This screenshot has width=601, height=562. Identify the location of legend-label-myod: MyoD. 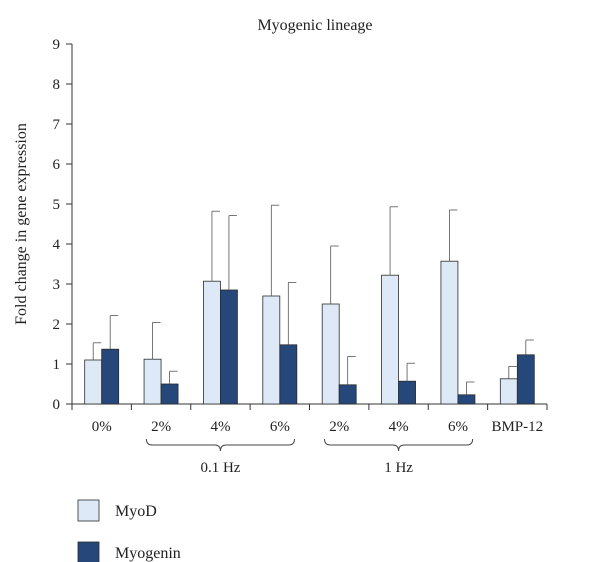
(136, 511).